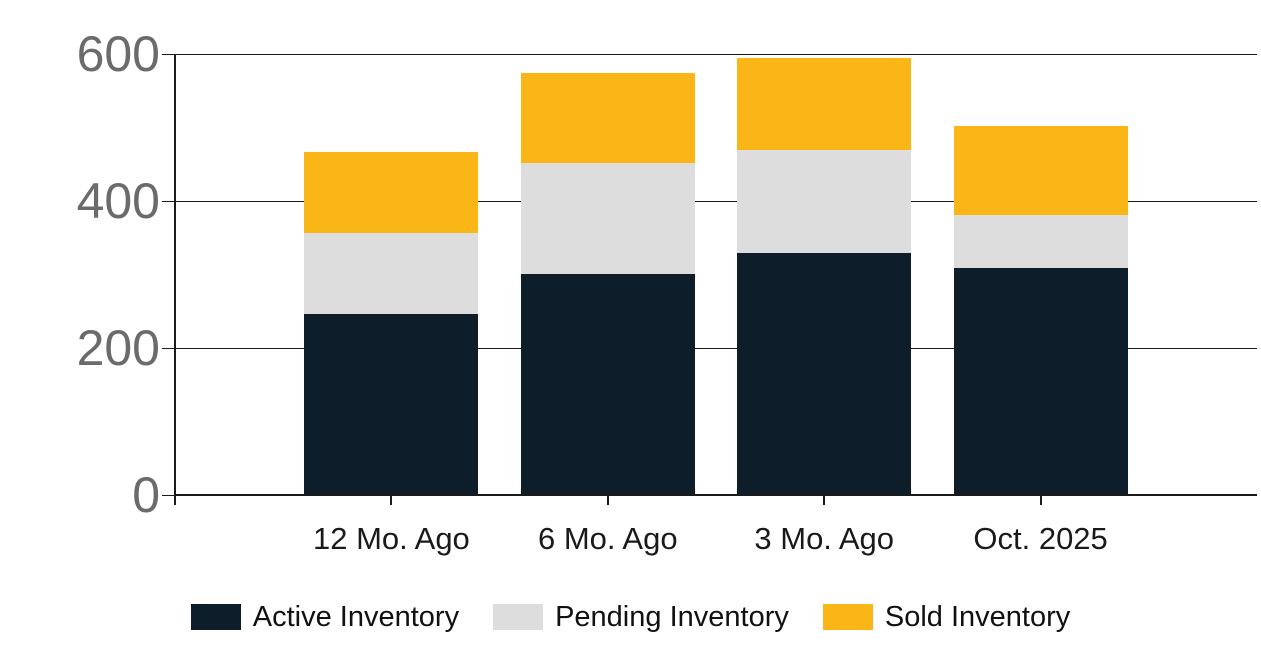  I want to click on bar-6-mo-ago, so click(607, 283).